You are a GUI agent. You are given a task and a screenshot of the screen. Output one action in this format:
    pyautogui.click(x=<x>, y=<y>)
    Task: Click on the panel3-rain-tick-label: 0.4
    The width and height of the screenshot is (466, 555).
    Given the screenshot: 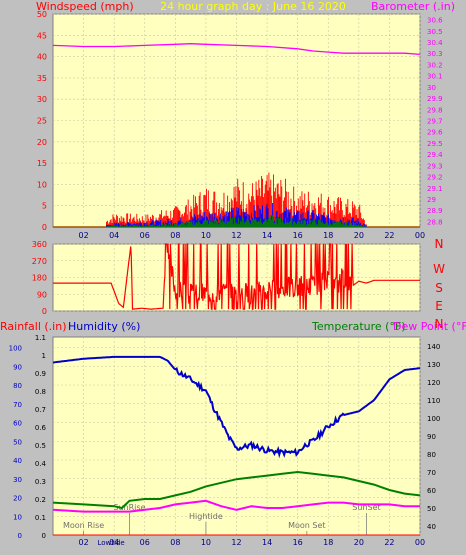 What is the action you would take?
    pyautogui.click(x=41, y=464)
    